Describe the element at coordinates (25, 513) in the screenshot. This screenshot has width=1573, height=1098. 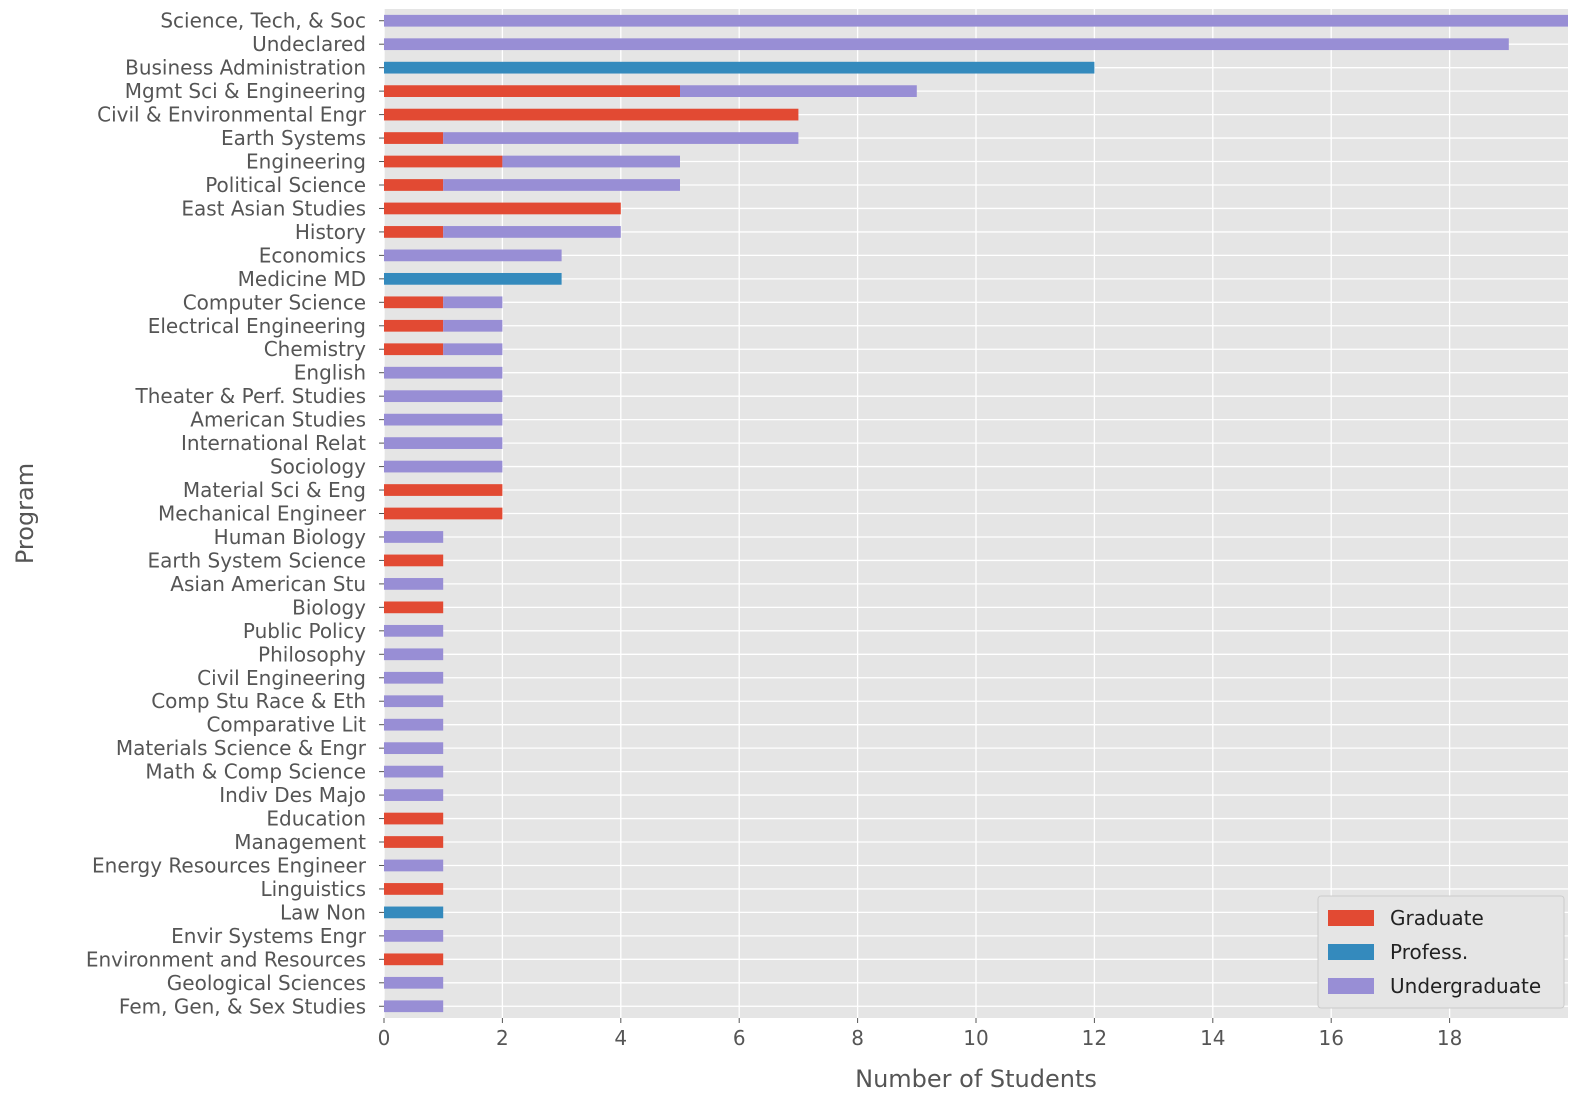
I see `y-axis-label: Program` at that location.